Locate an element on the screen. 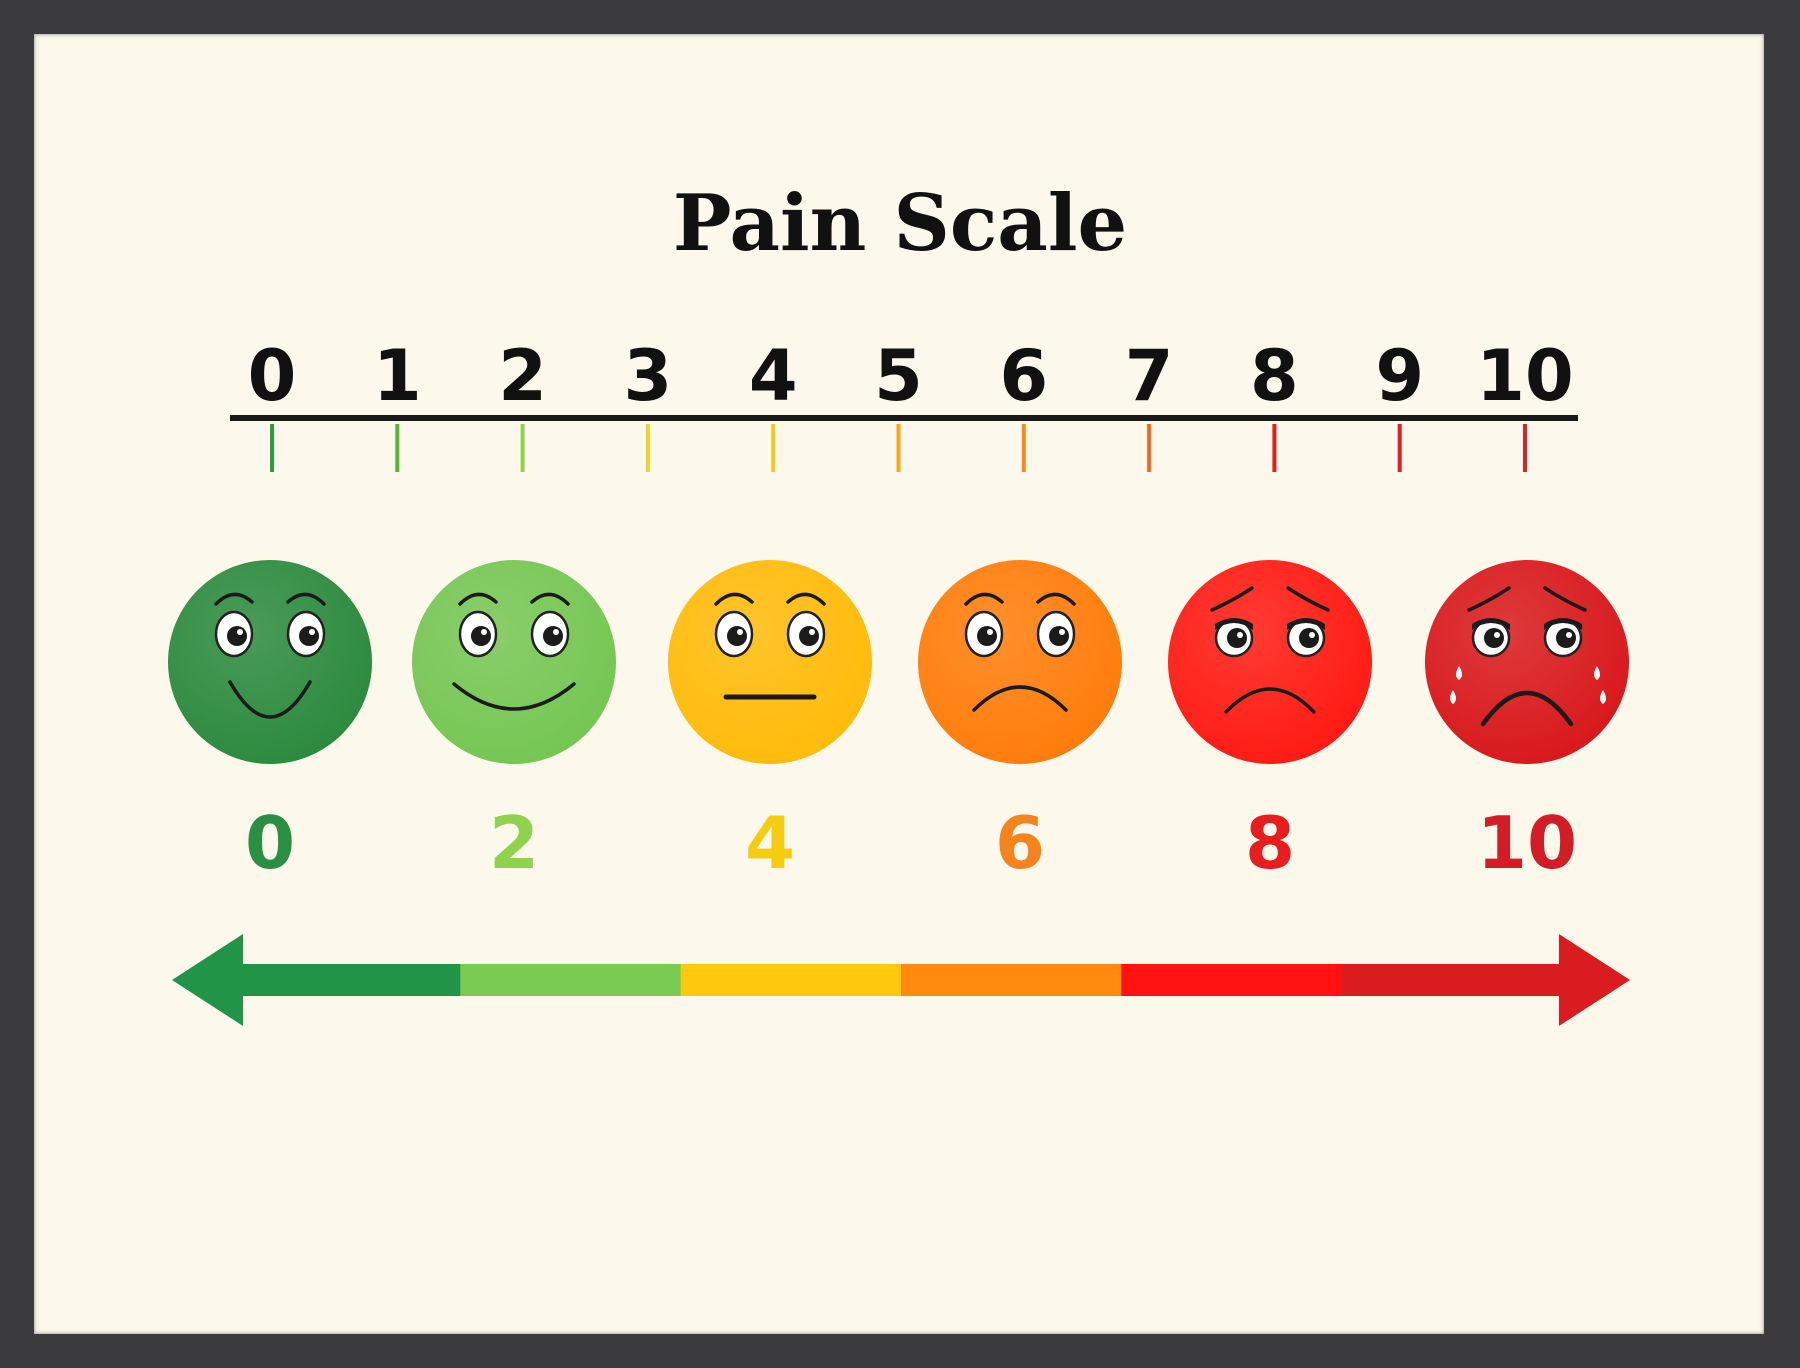 The width and height of the screenshot is (1800, 1368). face-value-label: 8 is located at coordinates (1270, 843).